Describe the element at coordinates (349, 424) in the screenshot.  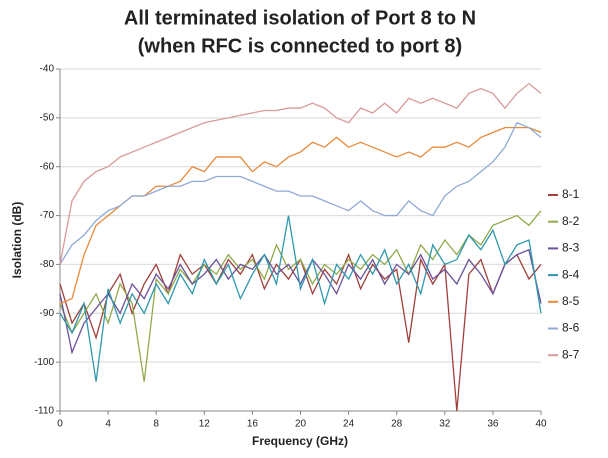
I see `x-tick-label: 24` at that location.